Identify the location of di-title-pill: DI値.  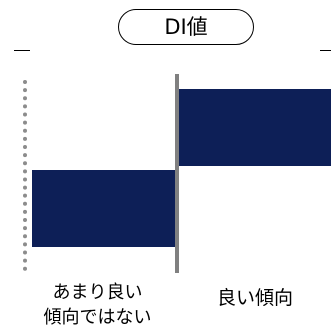
(186, 27).